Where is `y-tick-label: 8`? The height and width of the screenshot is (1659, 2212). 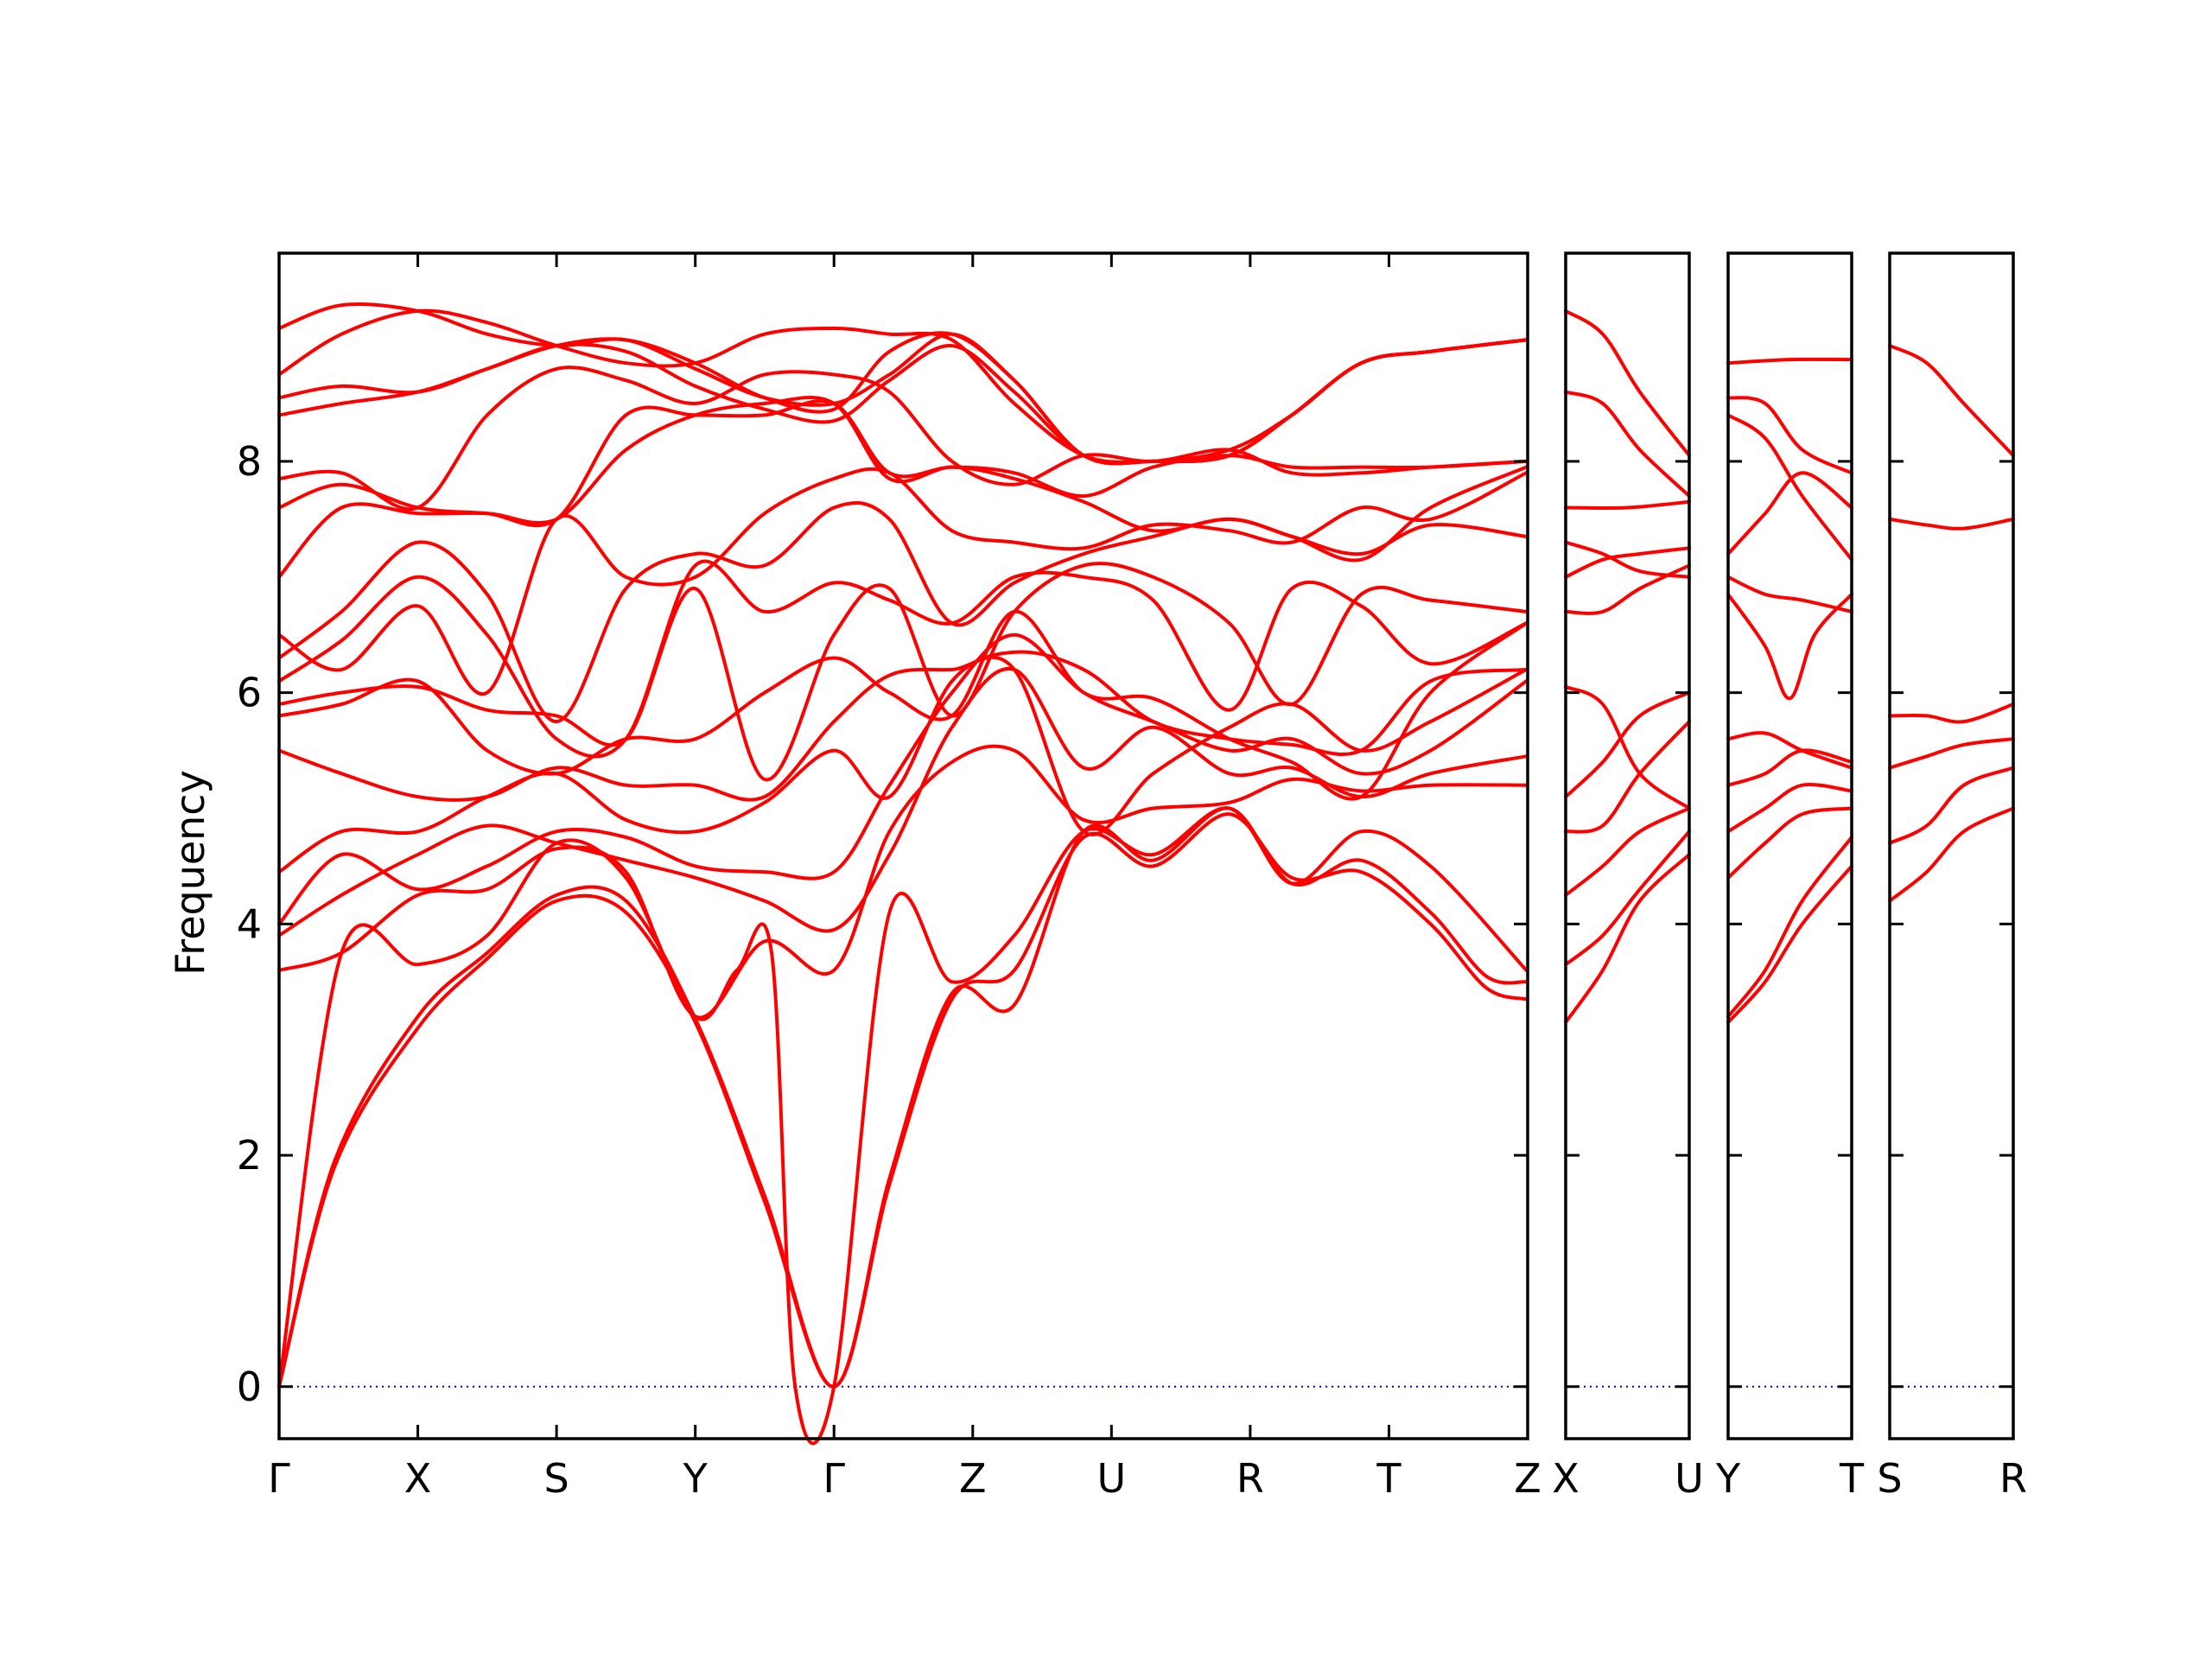 y-tick-label: 8 is located at coordinates (249, 461).